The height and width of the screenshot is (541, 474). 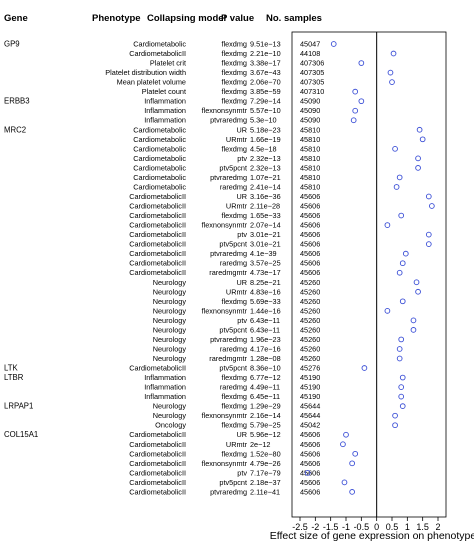 What do you see at coordinates (233, 263) in the screenshot?
I see `model-cell: raredmg` at bounding box center [233, 263].